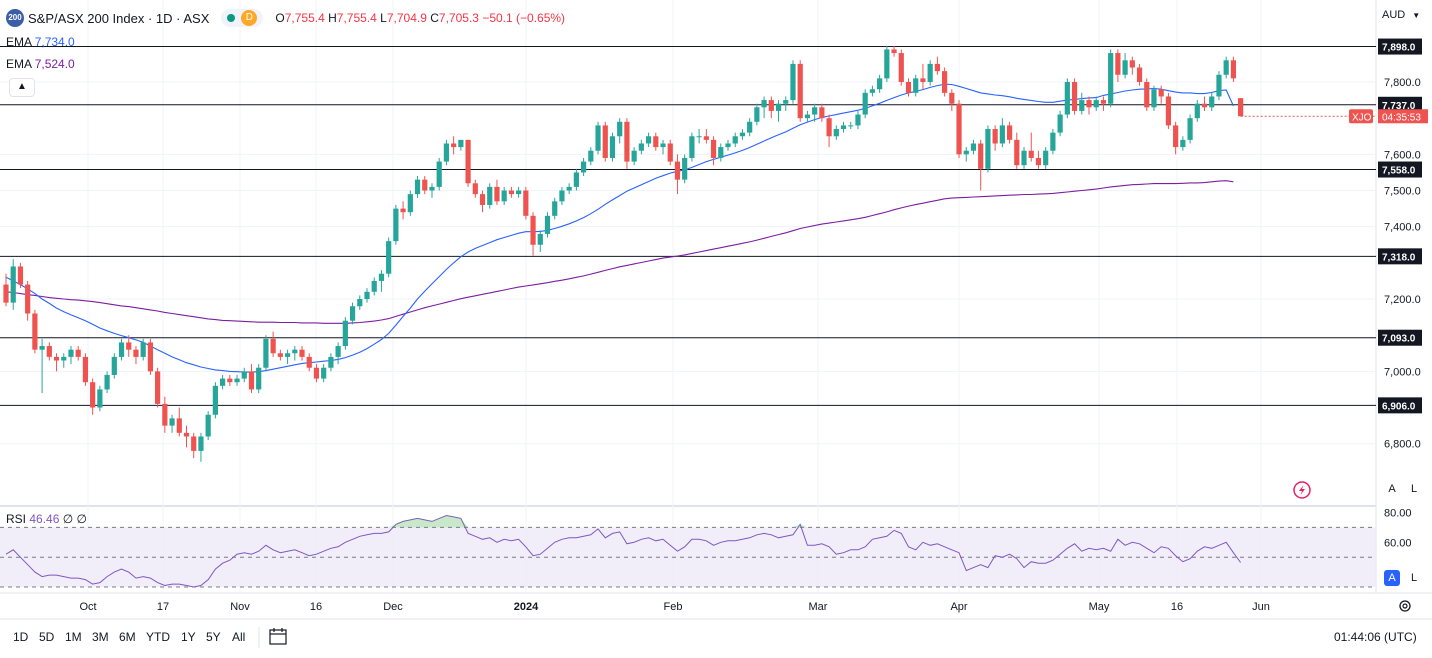 The width and height of the screenshot is (1432, 658). Describe the element at coordinates (1302, 490) in the screenshot. I see `lightning-icon` at that location.